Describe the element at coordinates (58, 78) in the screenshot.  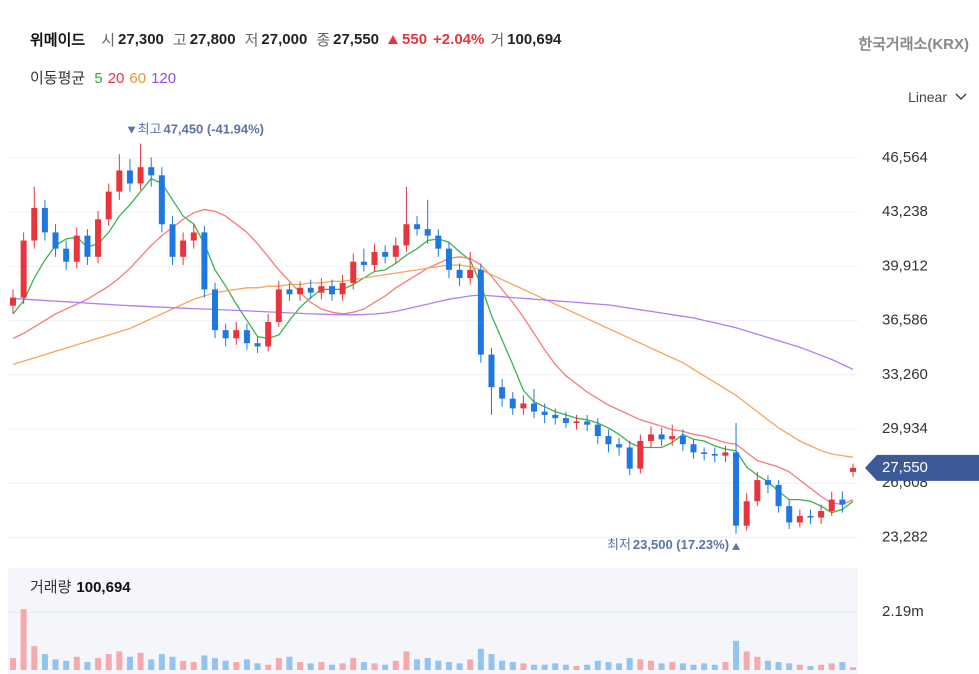
I see `ma-title: 이동평균` at that location.